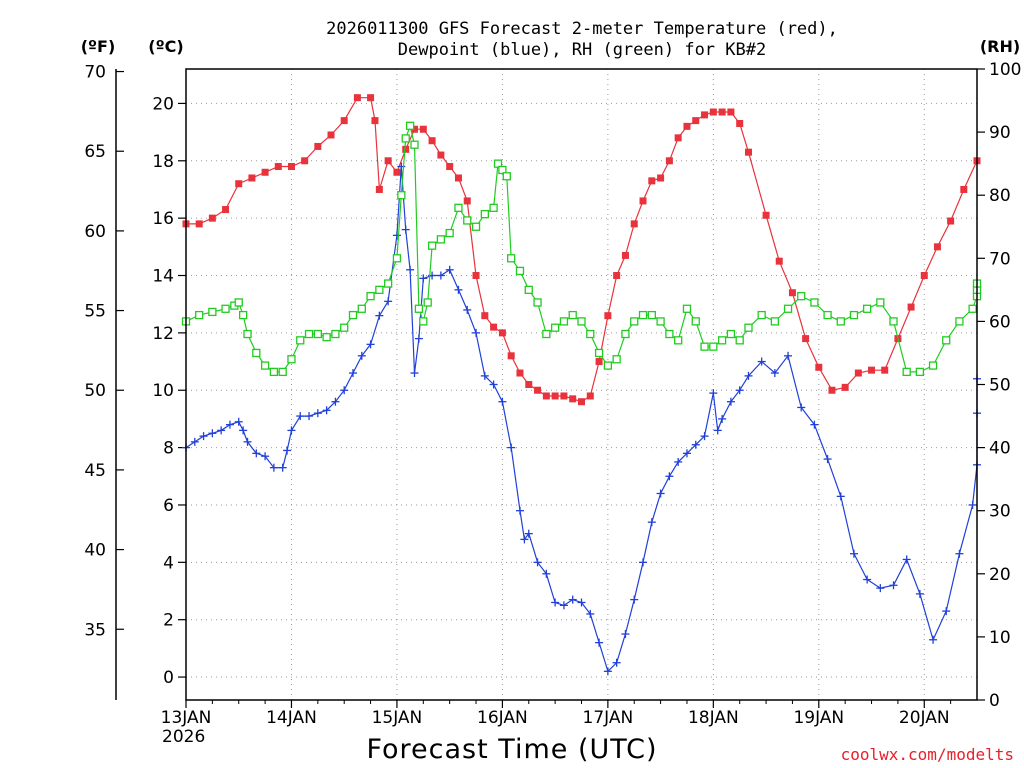 The height and width of the screenshot is (768, 1024). What do you see at coordinates (95, 630) in the screenshot?
I see `fahrenheit-tick-label: 35` at bounding box center [95, 630].